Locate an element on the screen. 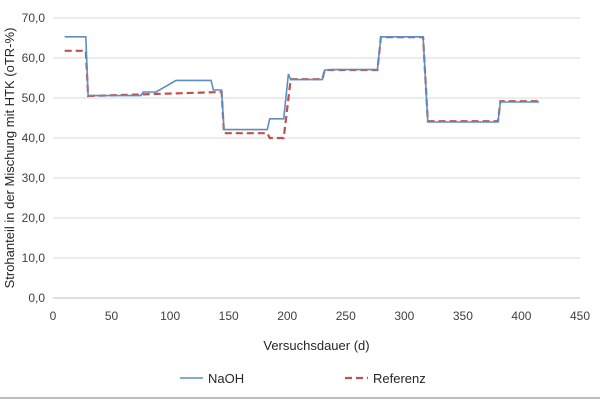  x-tick-label: 50 is located at coordinates (112, 316).